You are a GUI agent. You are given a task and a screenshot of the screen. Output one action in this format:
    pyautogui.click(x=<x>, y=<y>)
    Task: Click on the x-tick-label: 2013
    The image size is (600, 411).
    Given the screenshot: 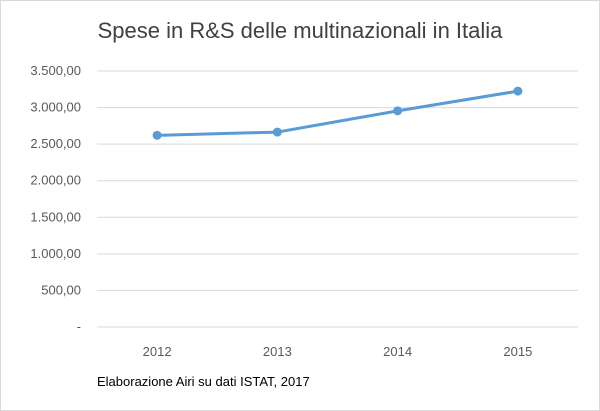 What is the action you would take?
    pyautogui.click(x=277, y=351)
    